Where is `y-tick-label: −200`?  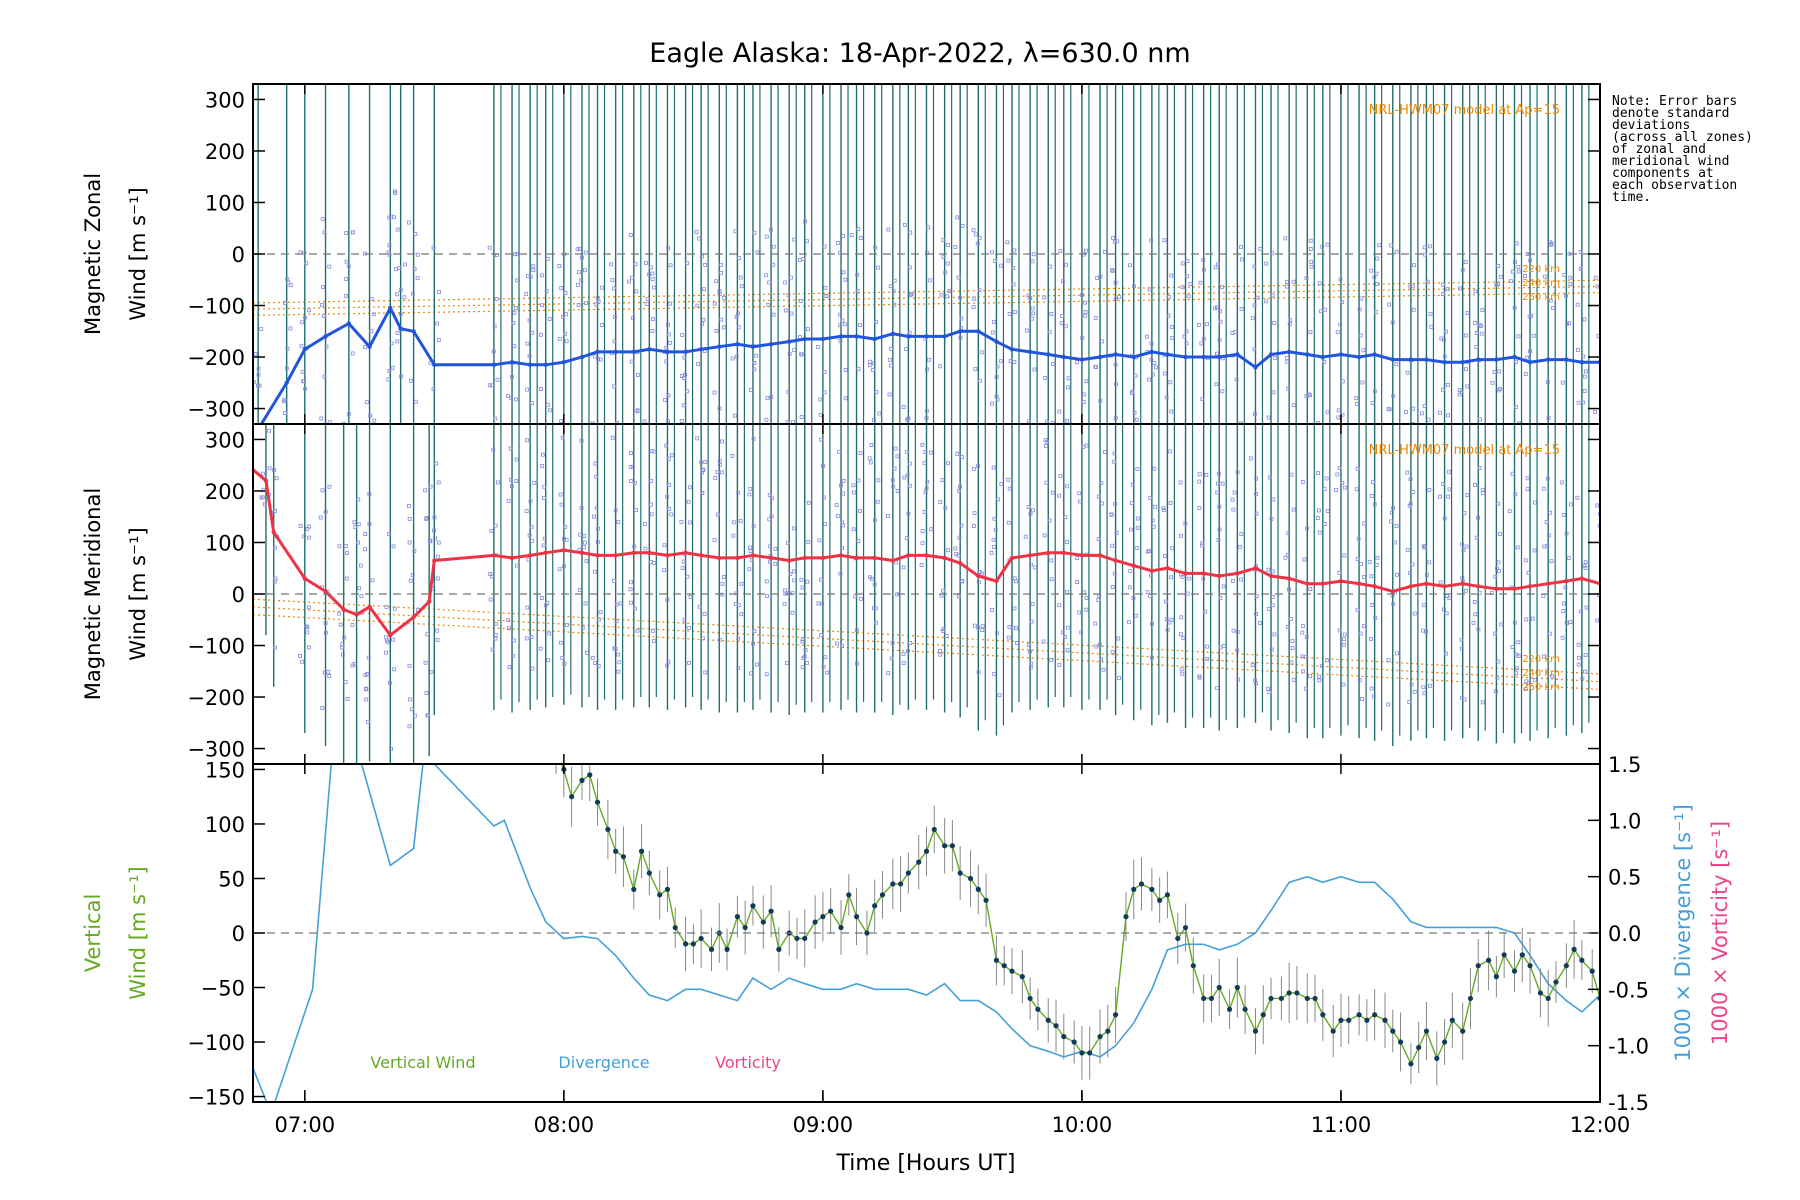 y-tick-label: −200 is located at coordinates (216, 698).